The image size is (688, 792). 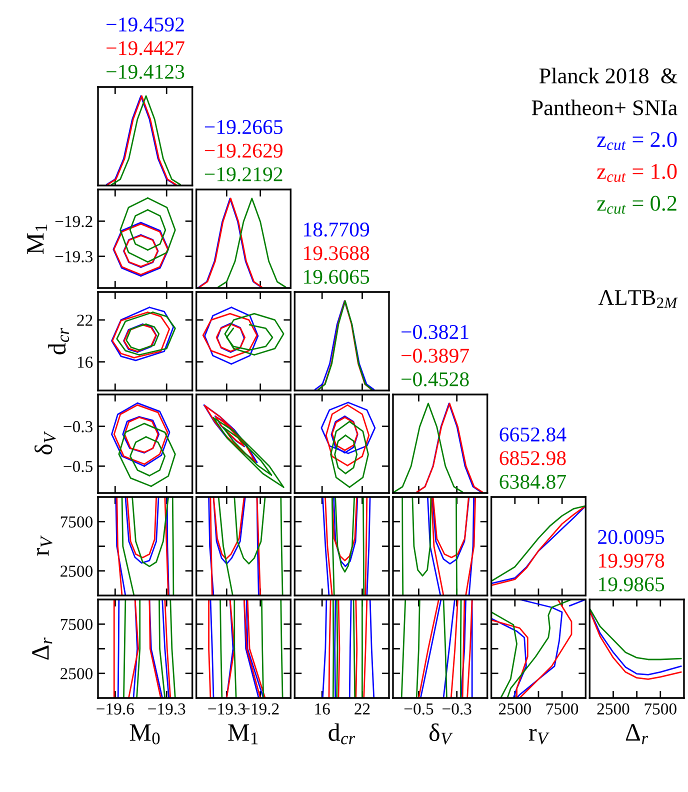 What do you see at coordinates (337, 277) in the screenshot?
I see `series-label: 19.6065` at bounding box center [337, 277].